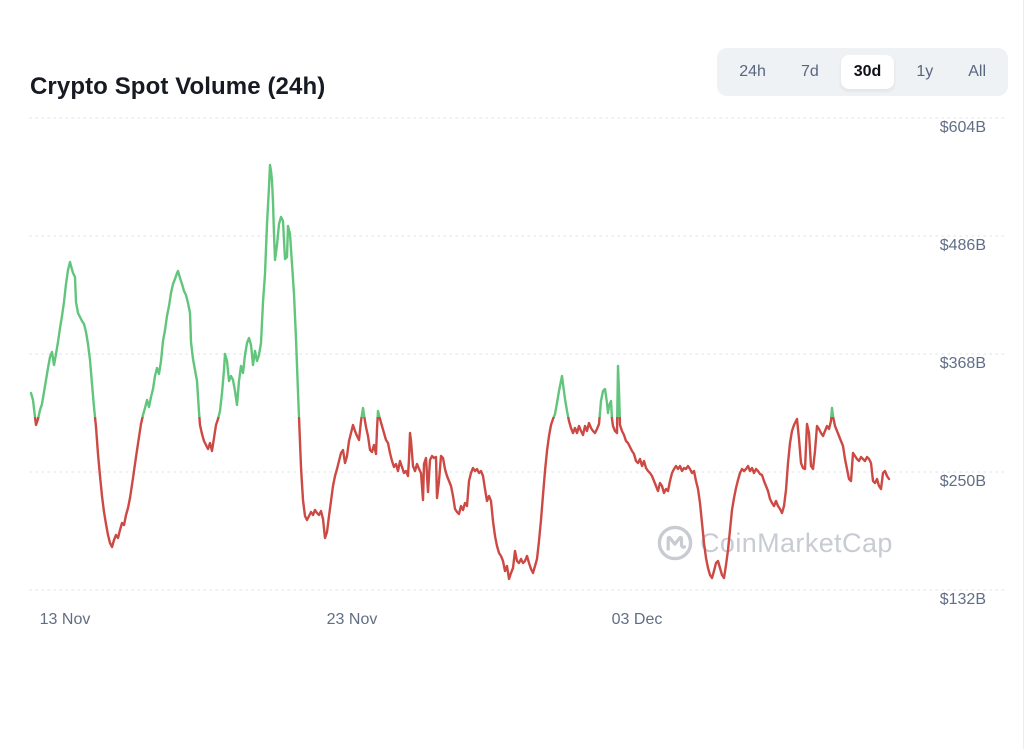 The width and height of the screenshot is (1024, 749). What do you see at coordinates (963, 481) in the screenshot?
I see `y-axis-label: $250B` at bounding box center [963, 481].